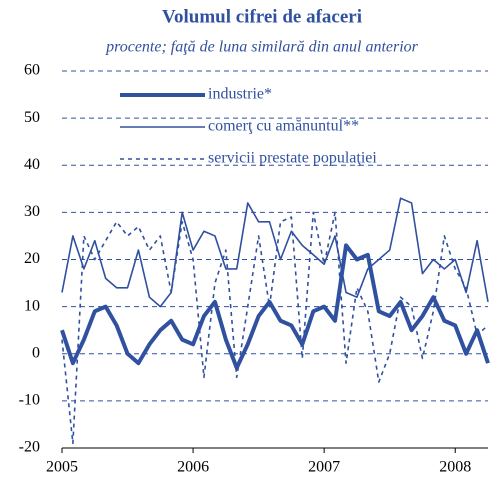  What do you see at coordinates (193, 467) in the screenshot?
I see `x-tick-label: 2006` at bounding box center [193, 467].